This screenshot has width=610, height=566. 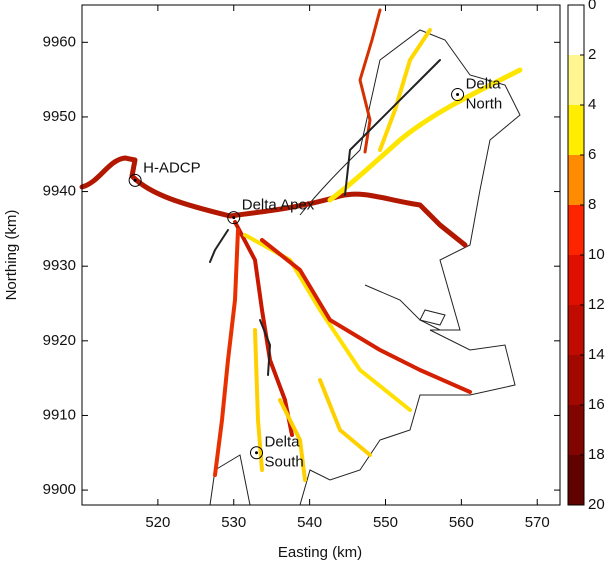 What do you see at coordinates (309, 522) in the screenshot?
I see `x-tick-label: 540` at bounding box center [309, 522].